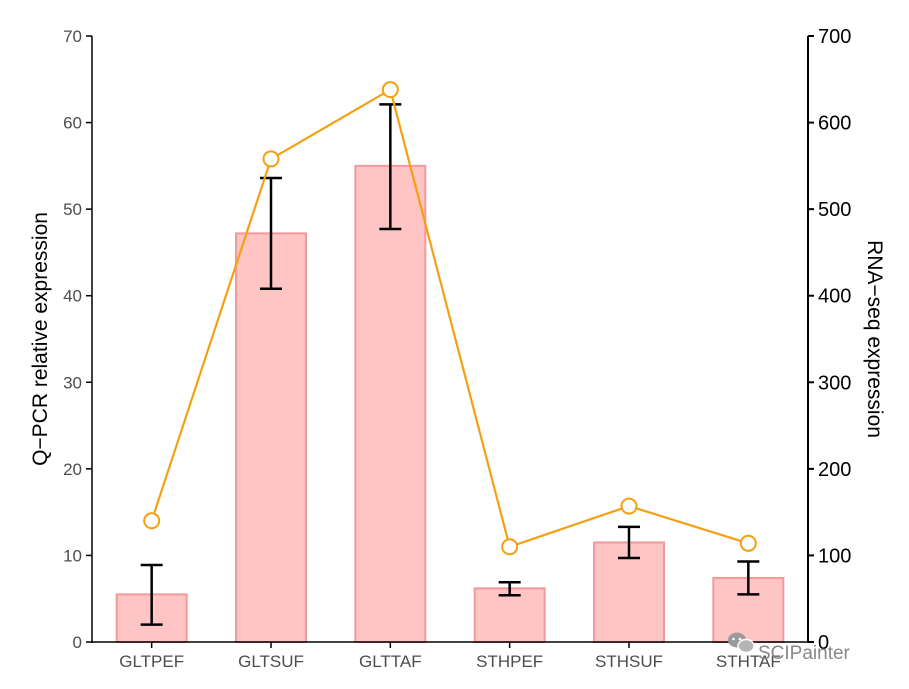 The image size is (909, 689). Describe the element at coordinates (271, 159) in the screenshot. I see `rna-seq-point-gltsuf` at that location.